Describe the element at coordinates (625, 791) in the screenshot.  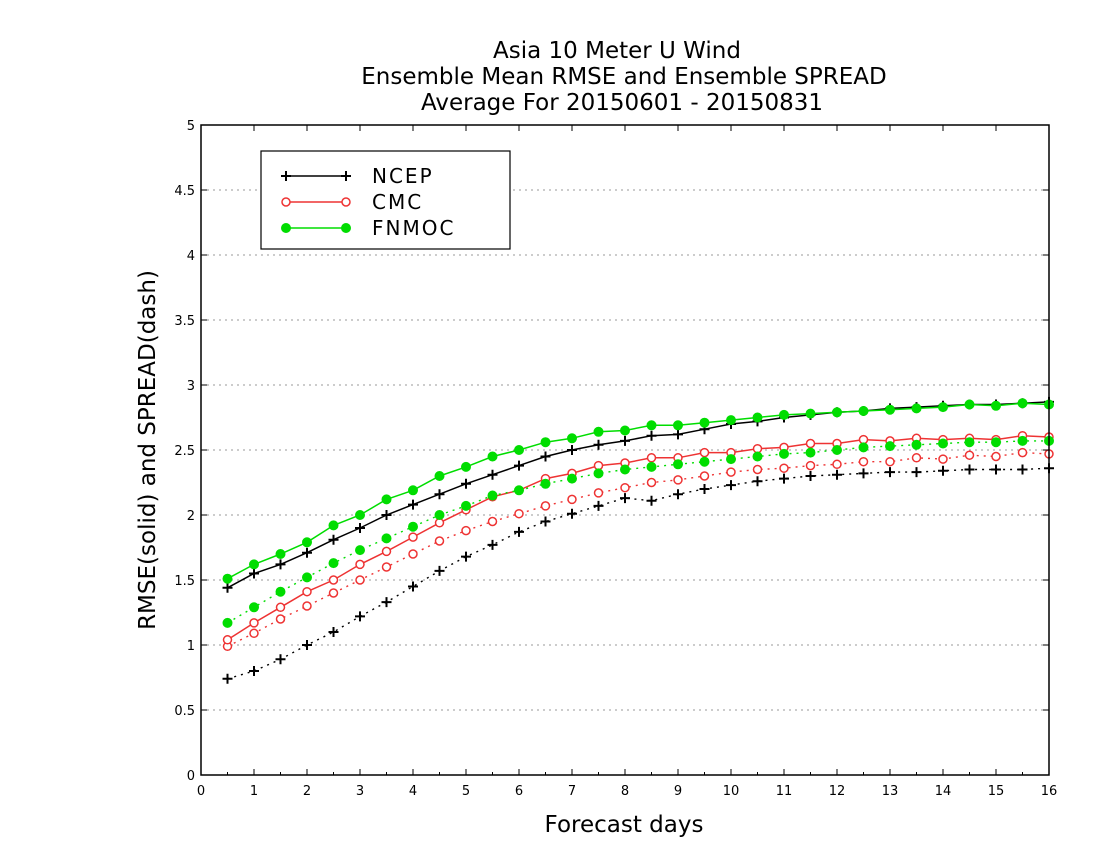
I see `x-tick-label: 8` at that location.